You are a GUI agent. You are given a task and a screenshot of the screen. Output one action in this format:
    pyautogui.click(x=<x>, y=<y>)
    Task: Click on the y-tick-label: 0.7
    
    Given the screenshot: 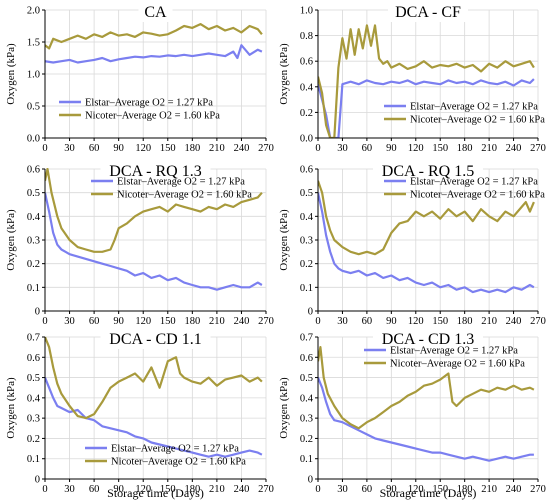 What is the action you would take?
    pyautogui.click(x=306, y=338)
    